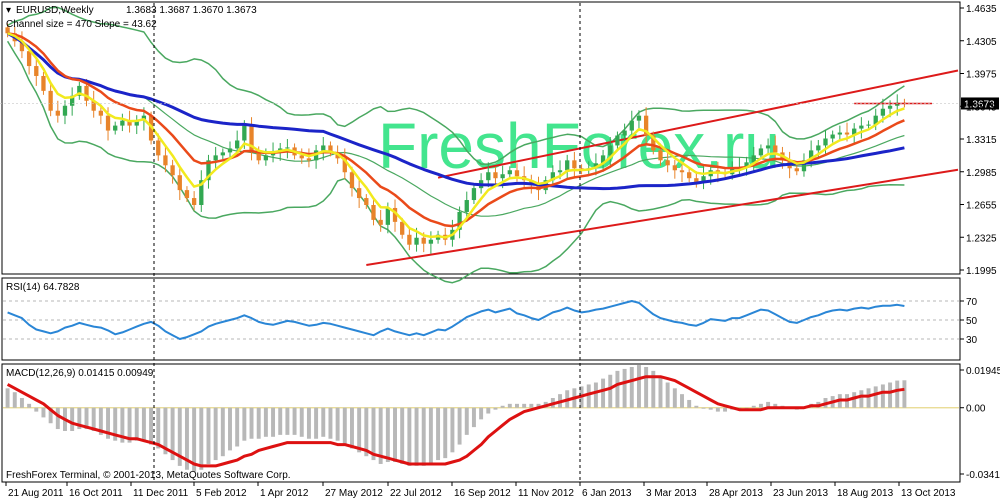 This screenshot has height=500, width=1000. What do you see at coordinates (800, 493) in the screenshot?
I see `x-axis-tick-label: 23 Jun 2013` at bounding box center [800, 493].